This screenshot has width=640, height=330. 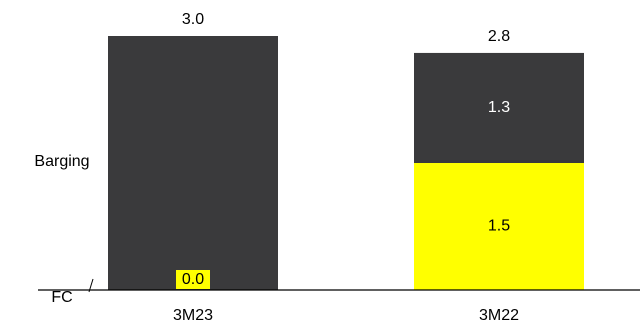 I want to click on x-tick-label: 3M22, so click(x=499, y=315).